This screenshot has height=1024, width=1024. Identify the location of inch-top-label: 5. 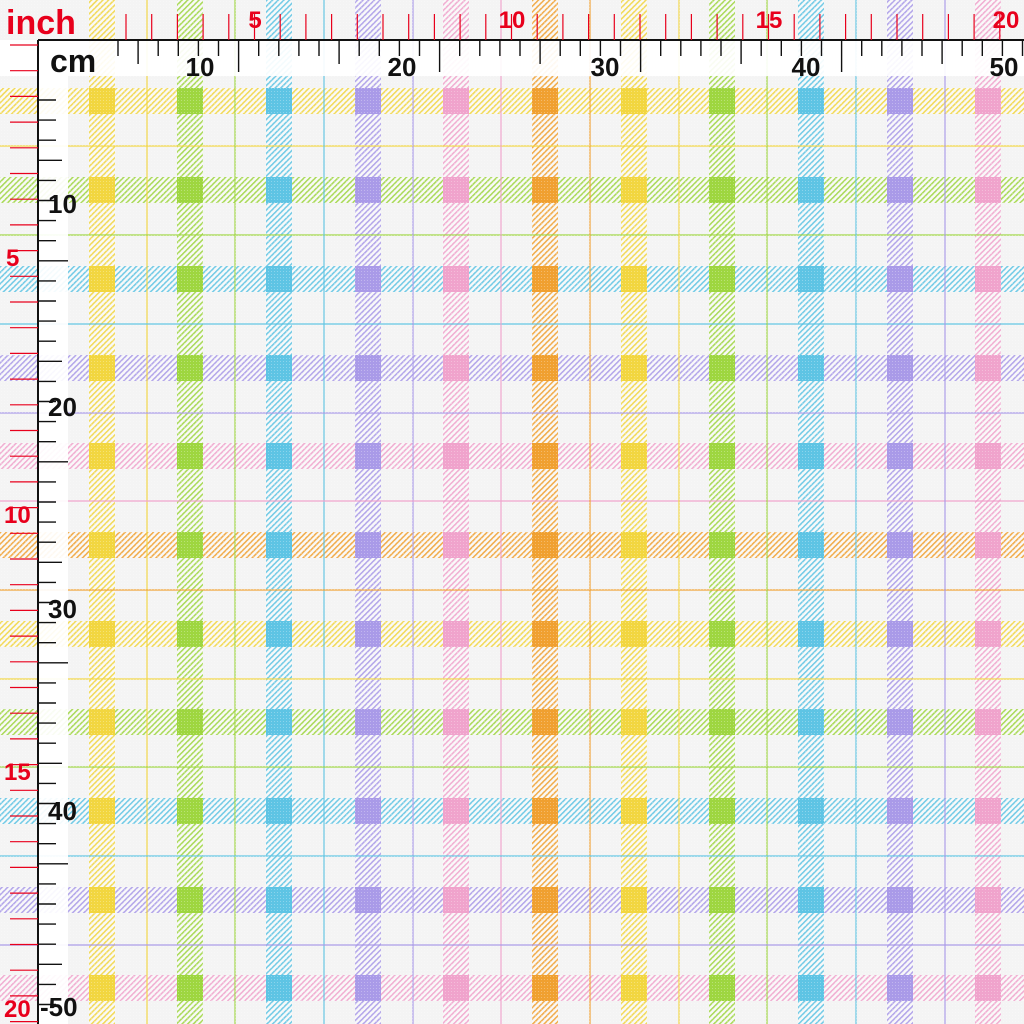
(254, 20).